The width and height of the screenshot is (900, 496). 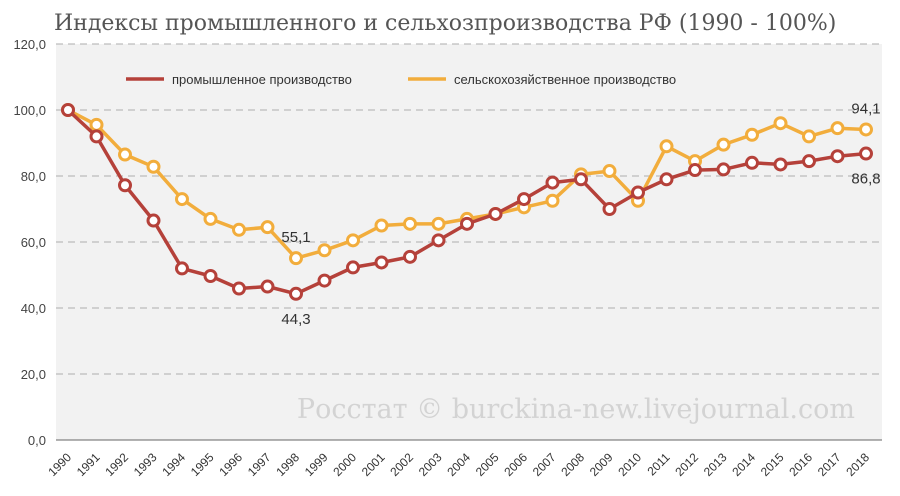 I want to click on x-tick-label: 2005, so click(x=487, y=464).